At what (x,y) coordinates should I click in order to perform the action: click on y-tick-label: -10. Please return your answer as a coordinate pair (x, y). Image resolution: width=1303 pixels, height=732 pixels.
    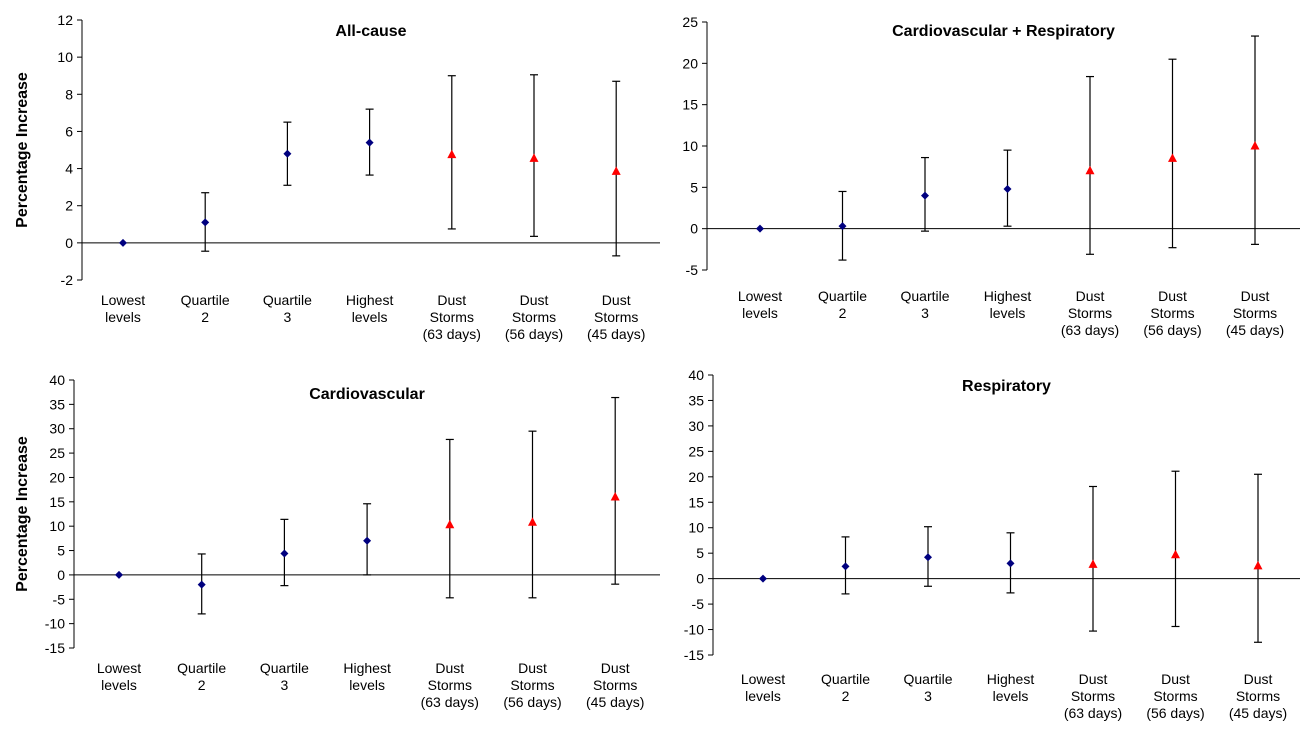
    Looking at the image, I should click on (694, 630).